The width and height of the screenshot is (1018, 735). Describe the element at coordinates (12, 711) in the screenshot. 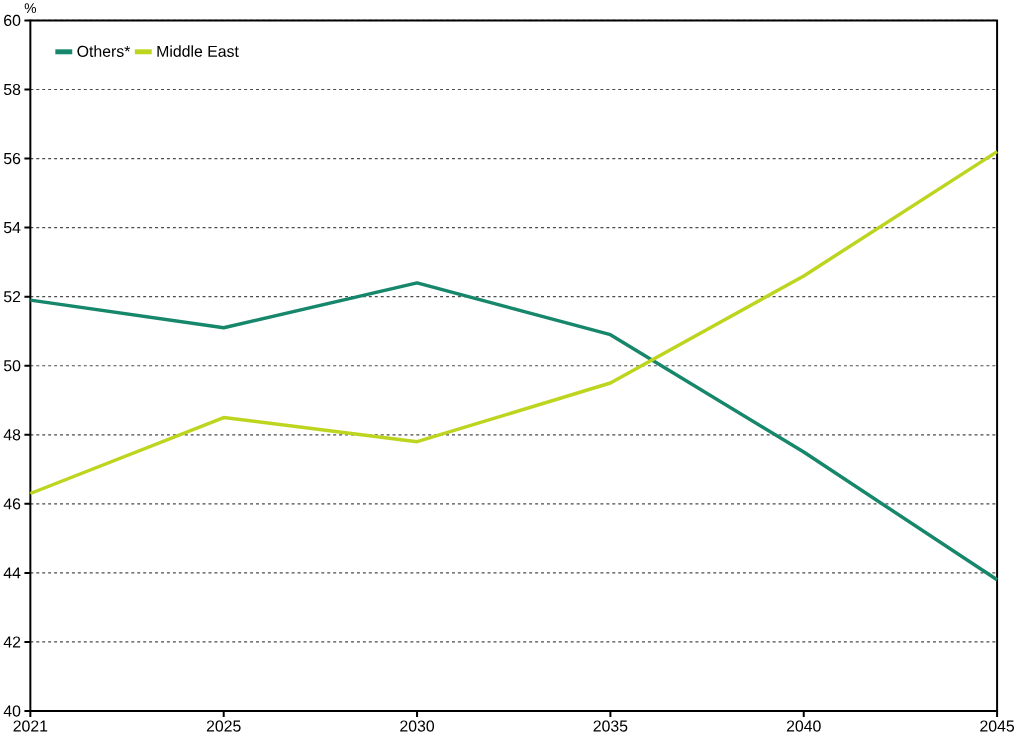

I see `y-tick-label: 40` at that location.